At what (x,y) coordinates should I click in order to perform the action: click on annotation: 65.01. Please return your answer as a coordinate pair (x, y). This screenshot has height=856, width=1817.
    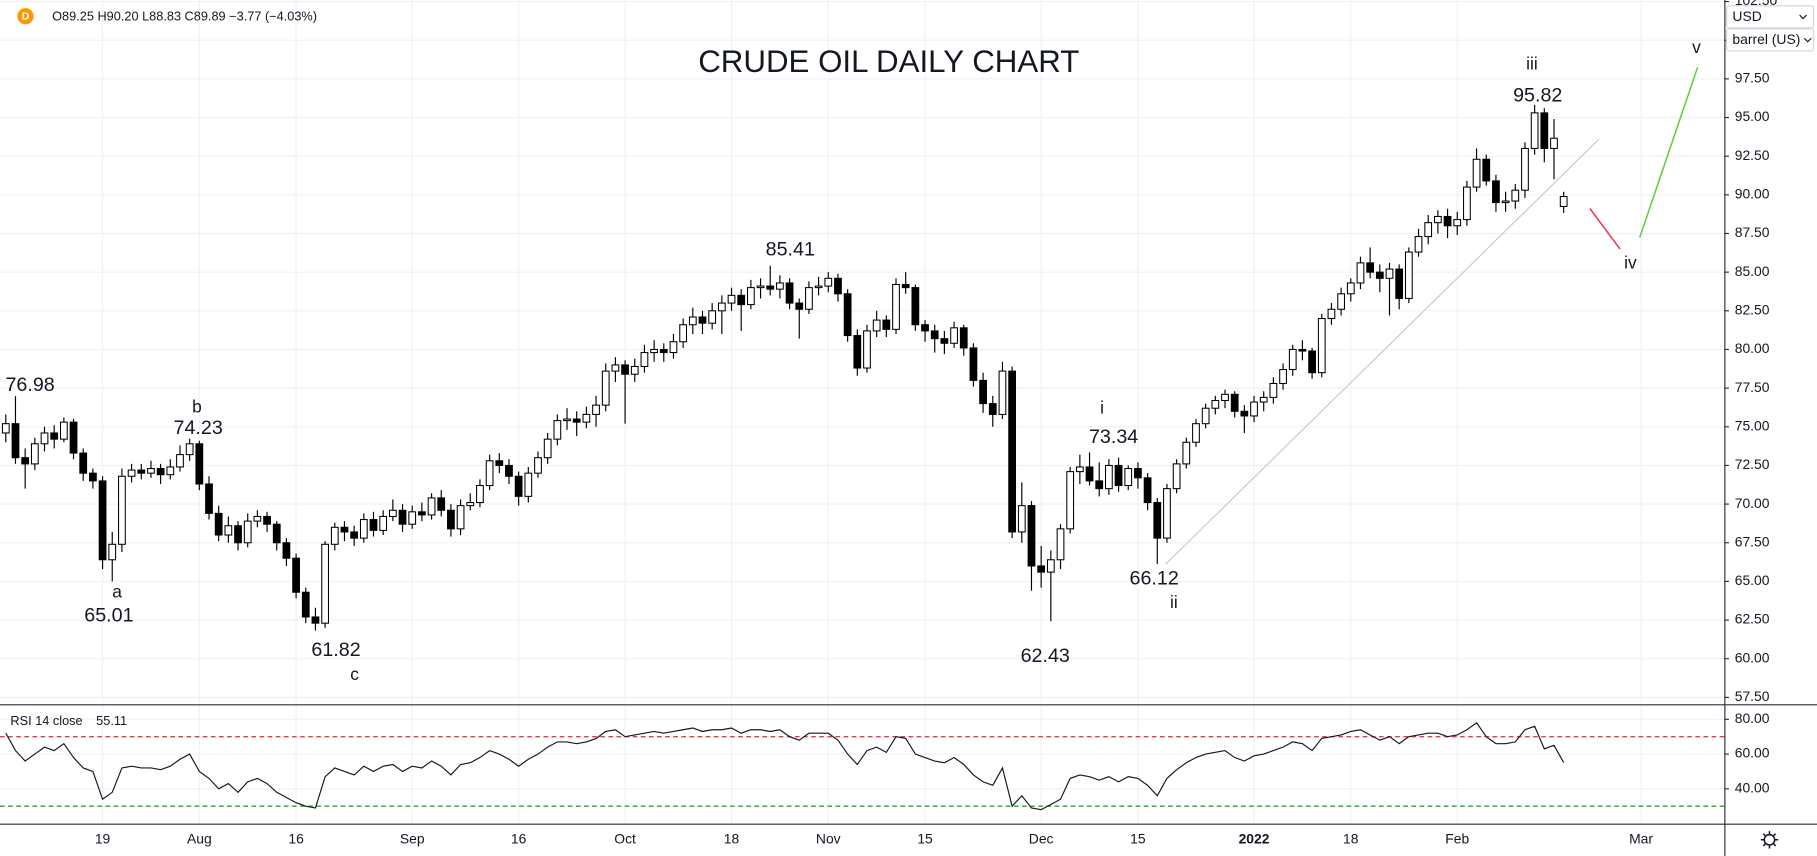
    Looking at the image, I should click on (108, 615).